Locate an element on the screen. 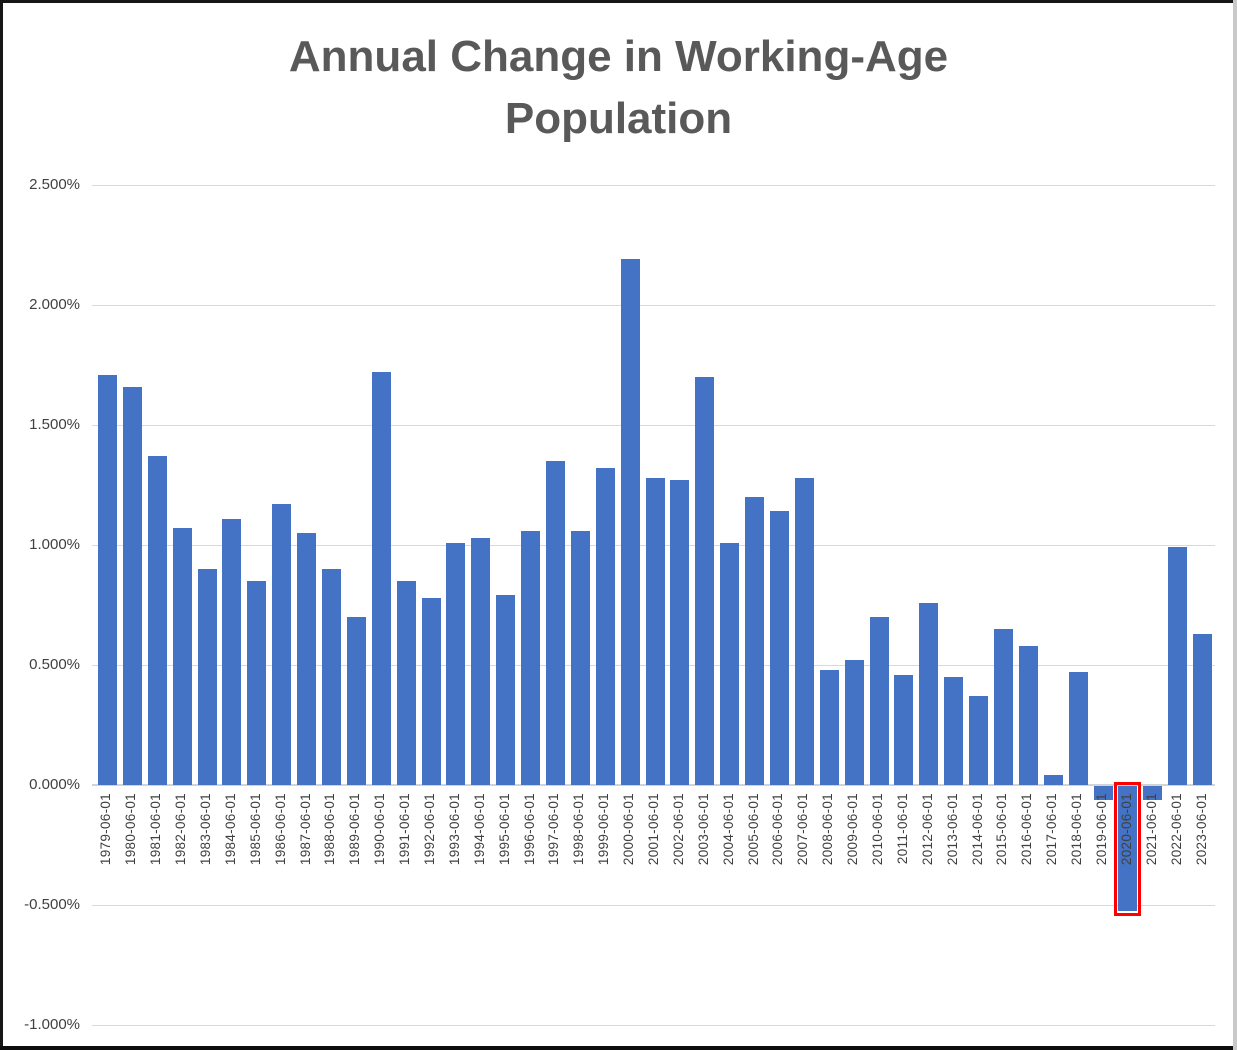  x-axis-tick-label: 1986-06-01 is located at coordinates (280, 829).